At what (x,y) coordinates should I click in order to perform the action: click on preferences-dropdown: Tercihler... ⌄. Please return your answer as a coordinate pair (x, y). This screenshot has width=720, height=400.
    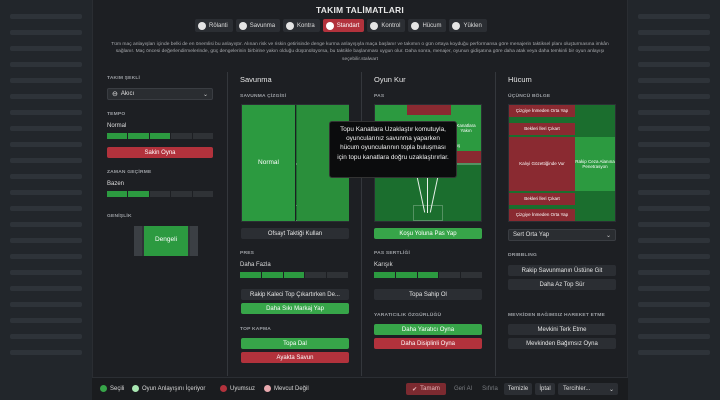
    Looking at the image, I should click on (588, 389).